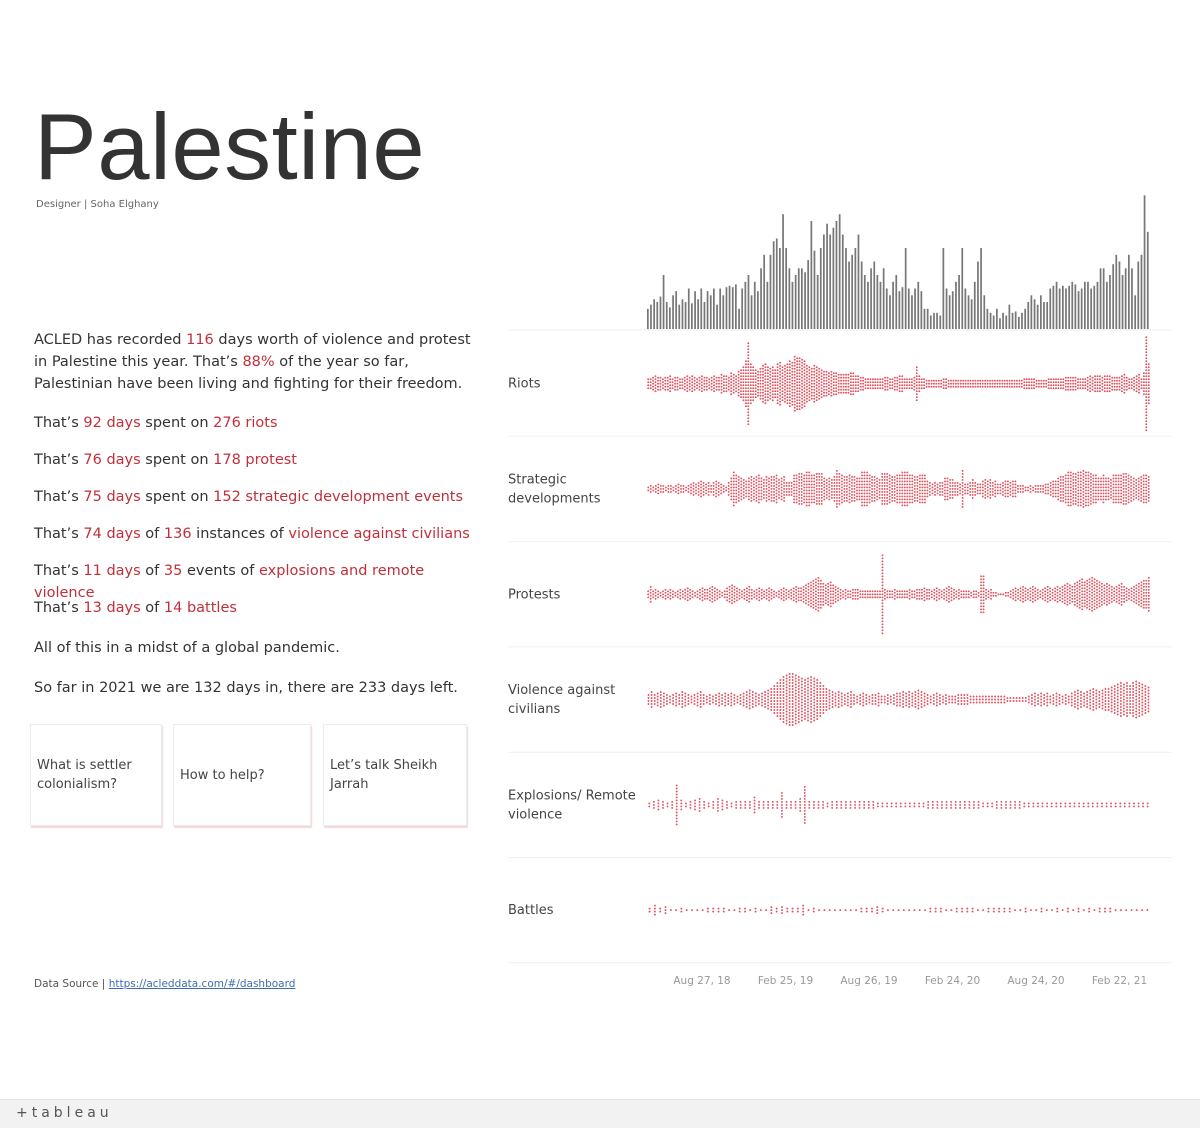 This screenshot has height=1128, width=1200. Describe the element at coordinates (202, 984) in the screenshot. I see `data-source-link: https://acleddata.com/#/dashboard` at that location.